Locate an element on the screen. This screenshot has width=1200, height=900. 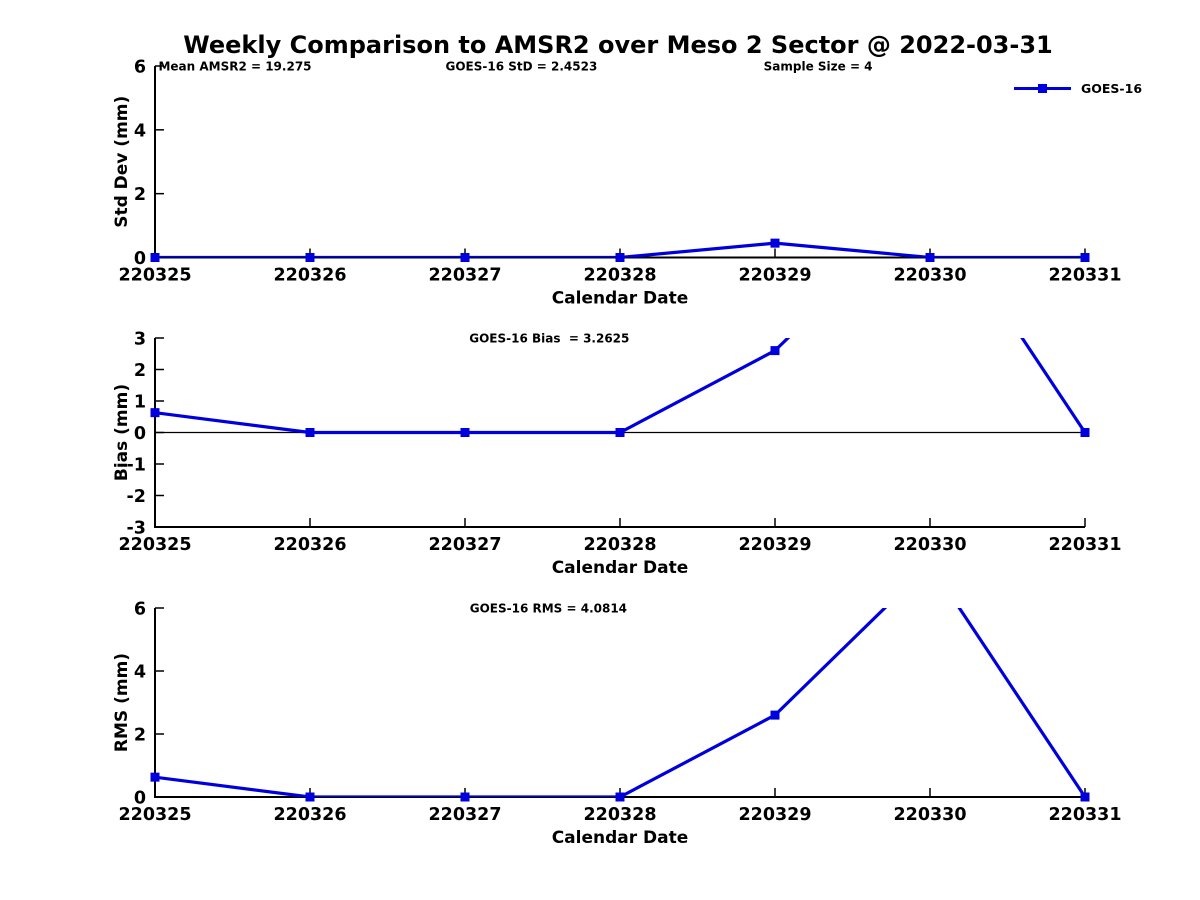
legend: GOES-16 is located at coordinates (1078, 88).